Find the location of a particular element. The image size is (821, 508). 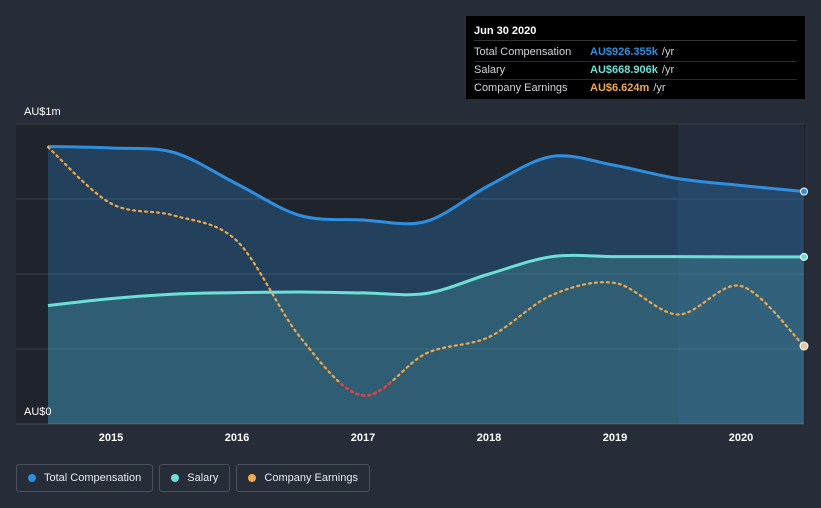

total-compensation-end-marker is located at coordinates (804, 191).